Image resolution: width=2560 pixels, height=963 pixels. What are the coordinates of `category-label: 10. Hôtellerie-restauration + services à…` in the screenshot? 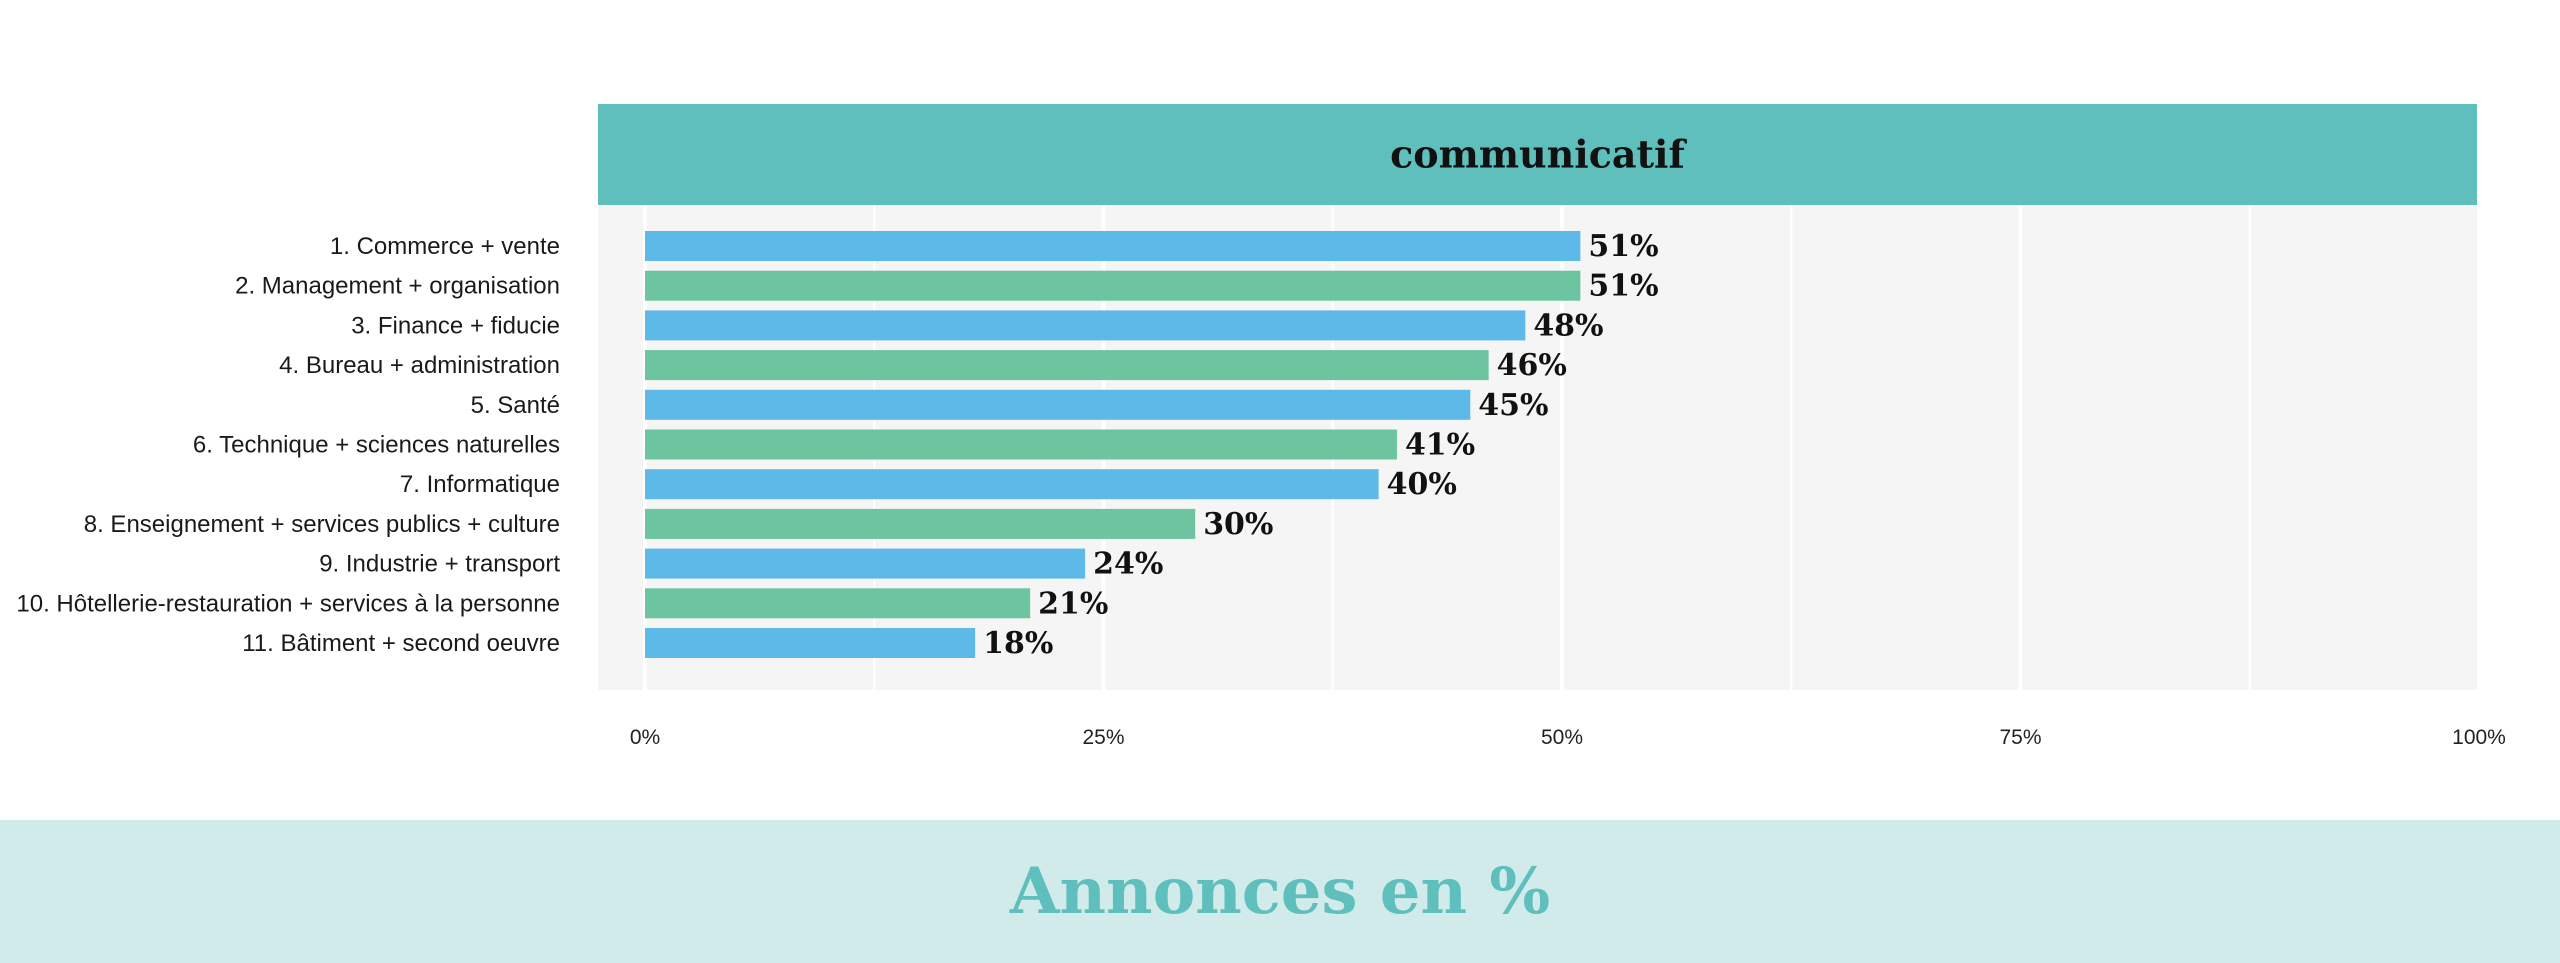 It's located at (288, 603).